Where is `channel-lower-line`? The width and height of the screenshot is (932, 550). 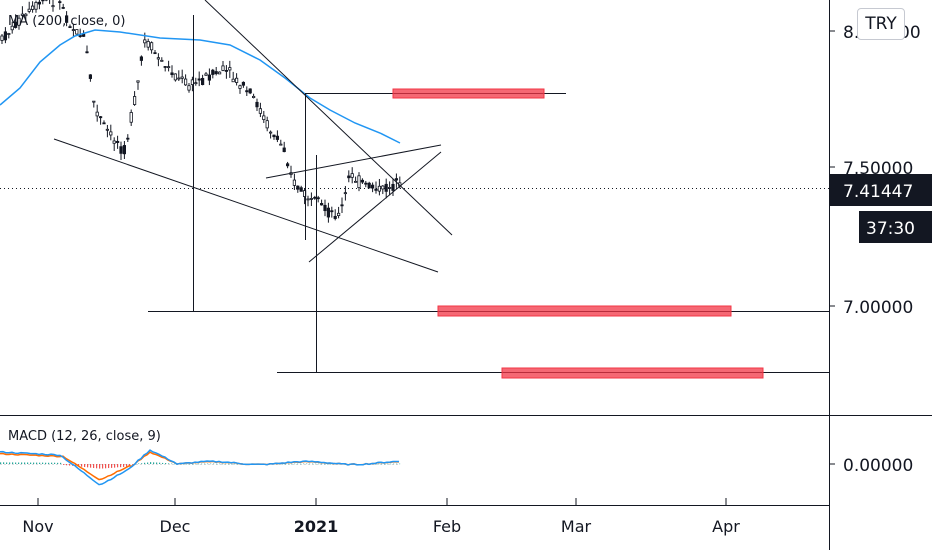 channel-lower-line is located at coordinates (246, 205).